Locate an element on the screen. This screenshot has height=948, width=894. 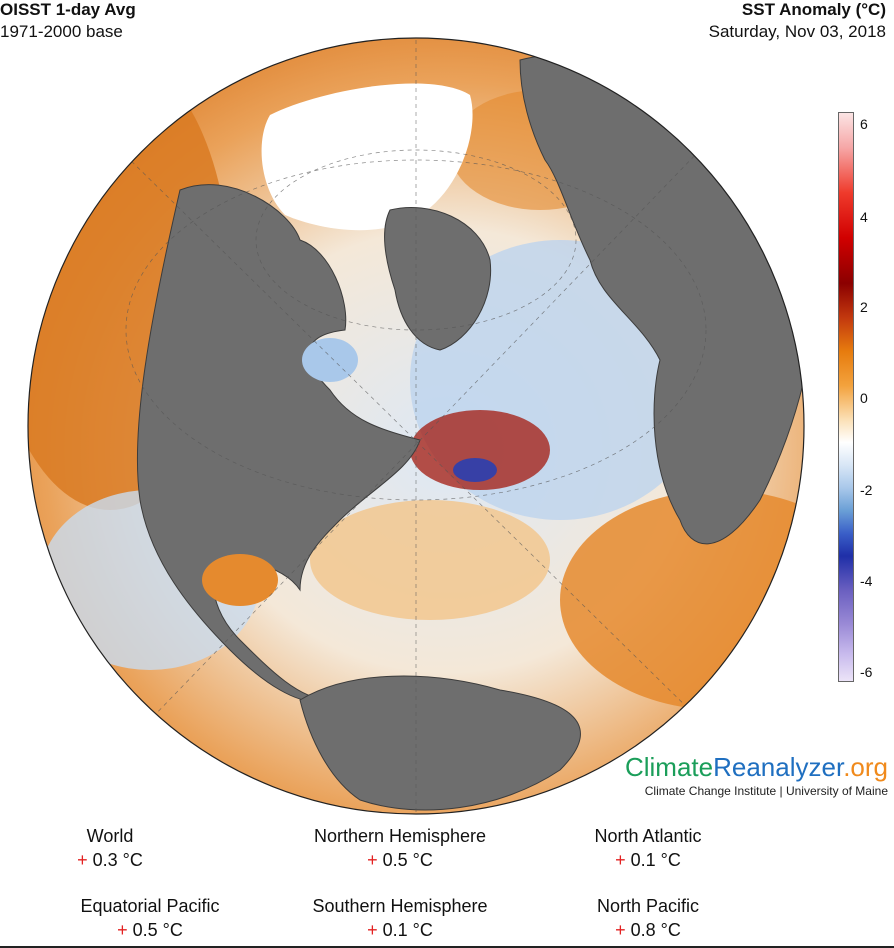
south-america-landmass is located at coordinates (440, 743).